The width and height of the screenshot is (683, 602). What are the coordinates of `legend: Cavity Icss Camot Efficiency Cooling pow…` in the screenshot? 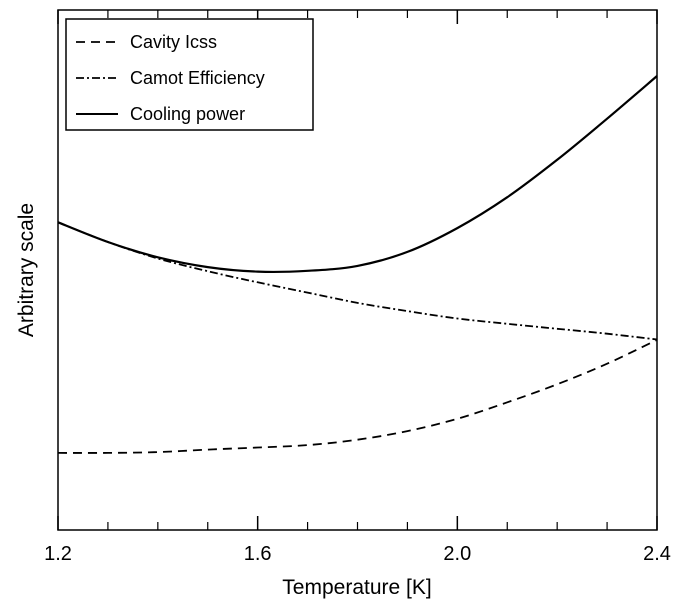 It's located at (189, 74).